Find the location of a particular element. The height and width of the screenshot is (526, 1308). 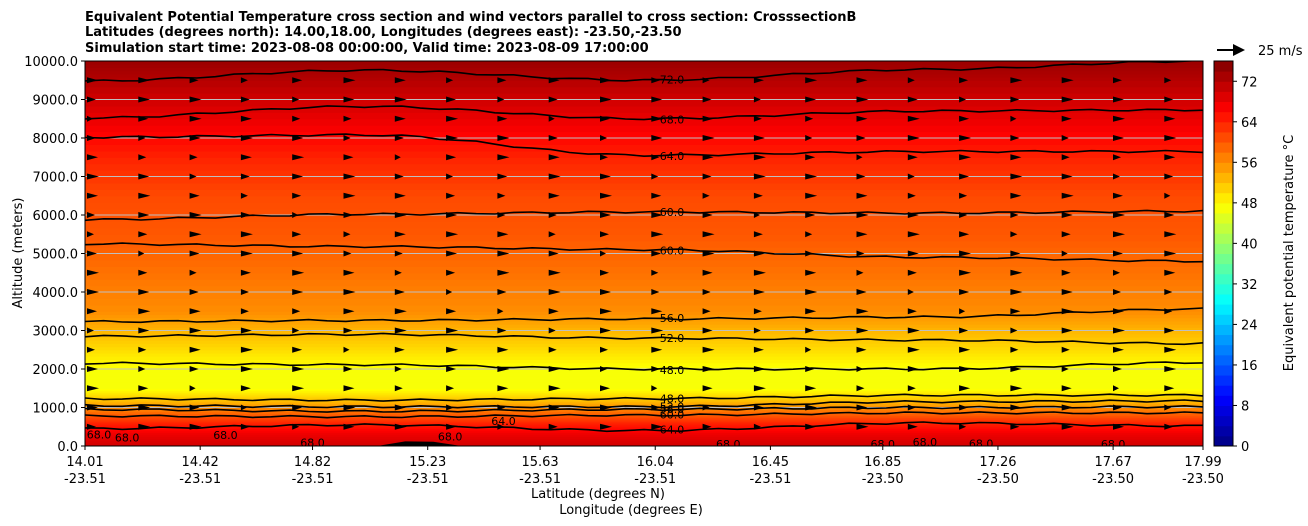

contour-label: 60.0 is located at coordinates (672, 414).